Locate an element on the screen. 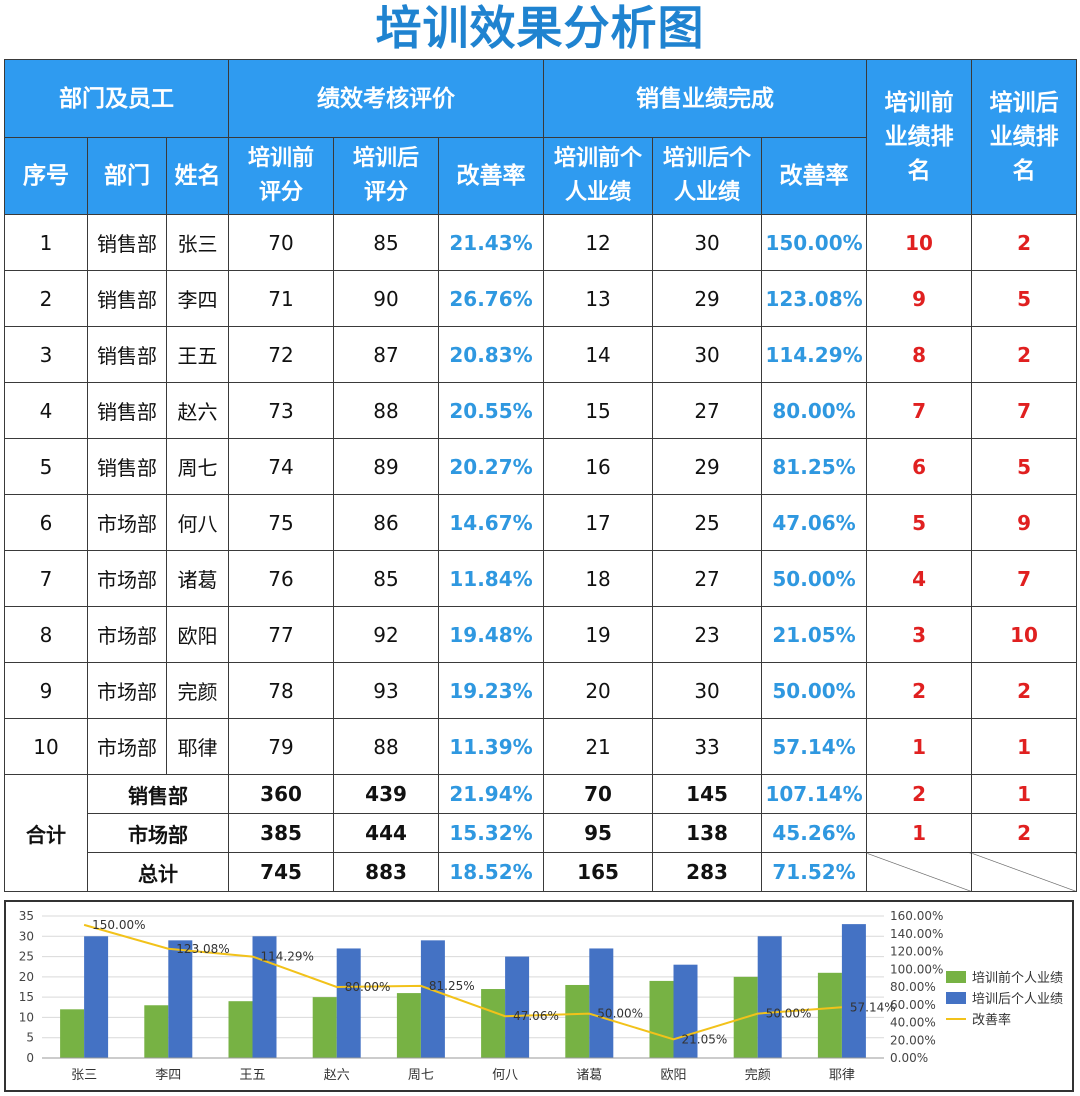 The image size is (1080, 1096). rate-data-label: 50.00% is located at coordinates (789, 1014).